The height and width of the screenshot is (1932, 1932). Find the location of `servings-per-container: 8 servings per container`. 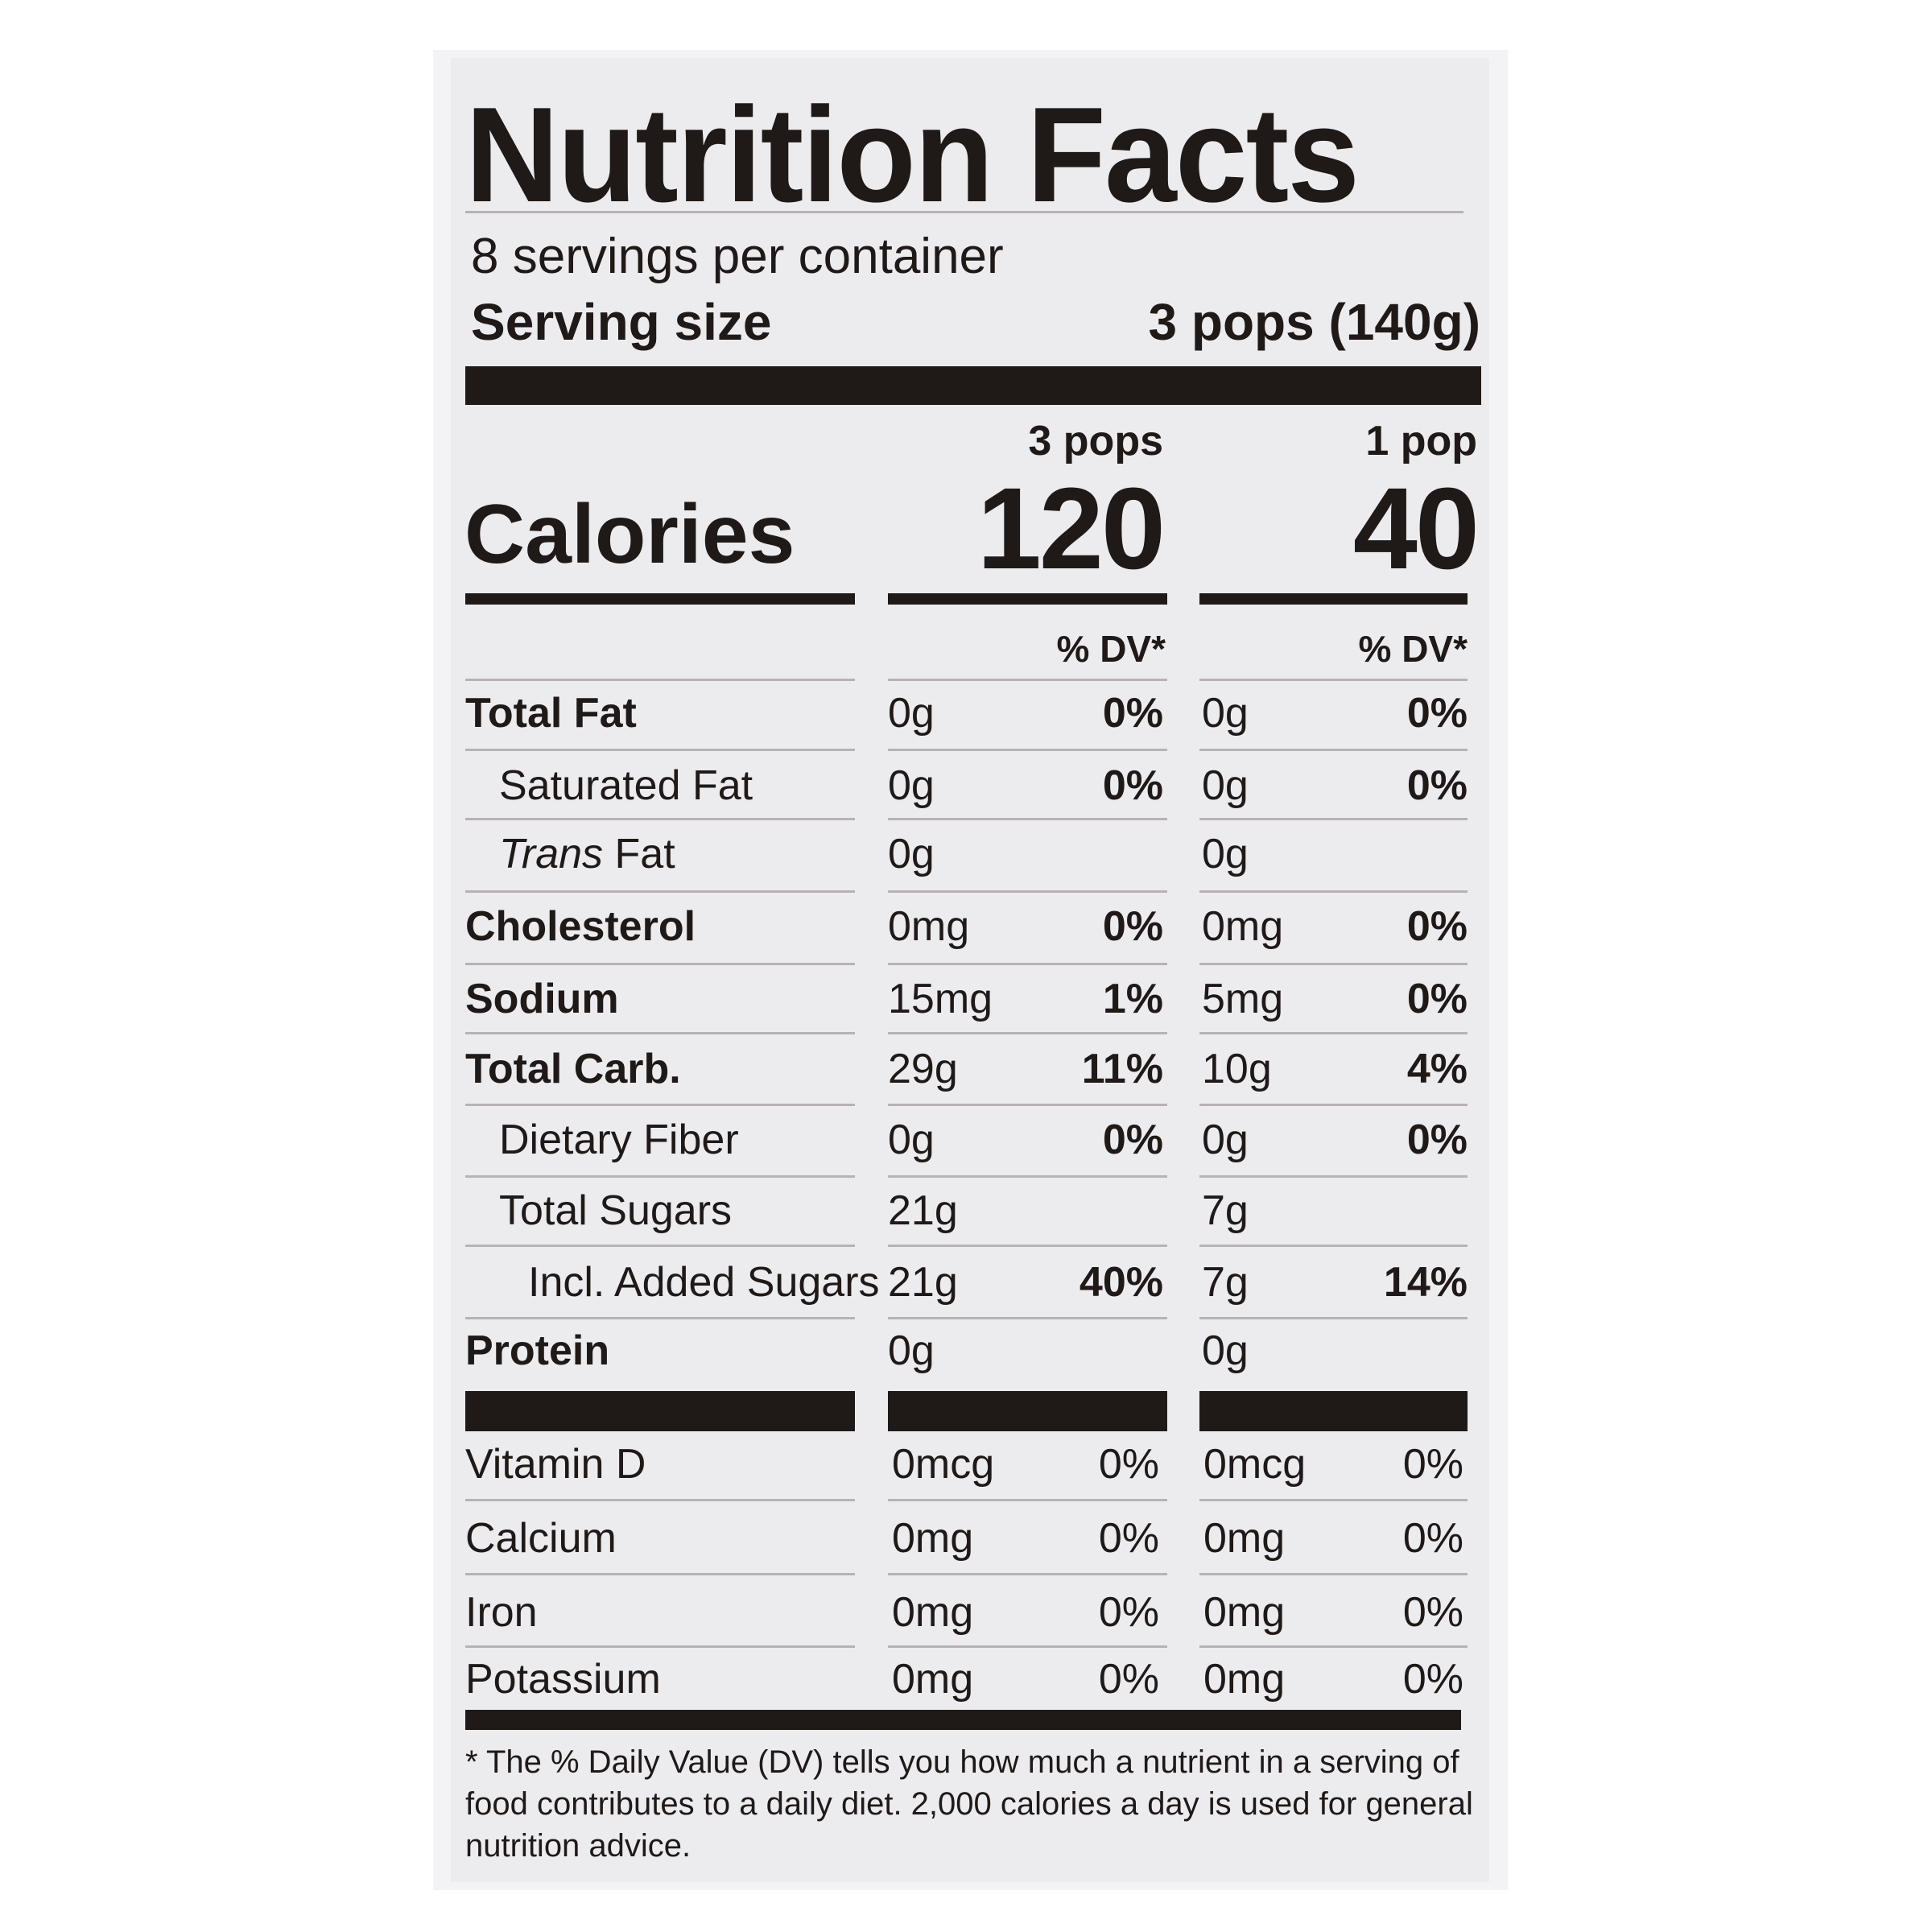

servings-per-container: 8 servings per container is located at coordinates (737, 256).